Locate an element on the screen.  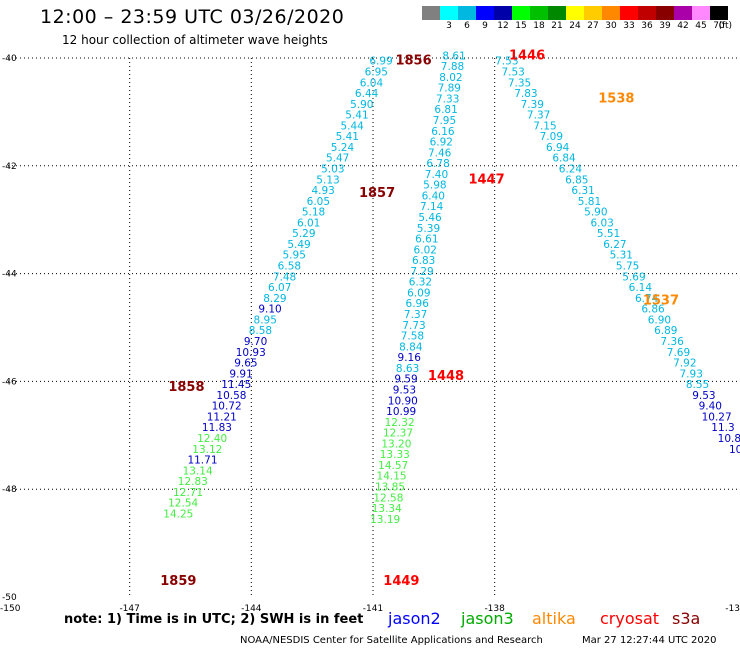
wave-height-value: 6.96 is located at coordinates (418, 304).